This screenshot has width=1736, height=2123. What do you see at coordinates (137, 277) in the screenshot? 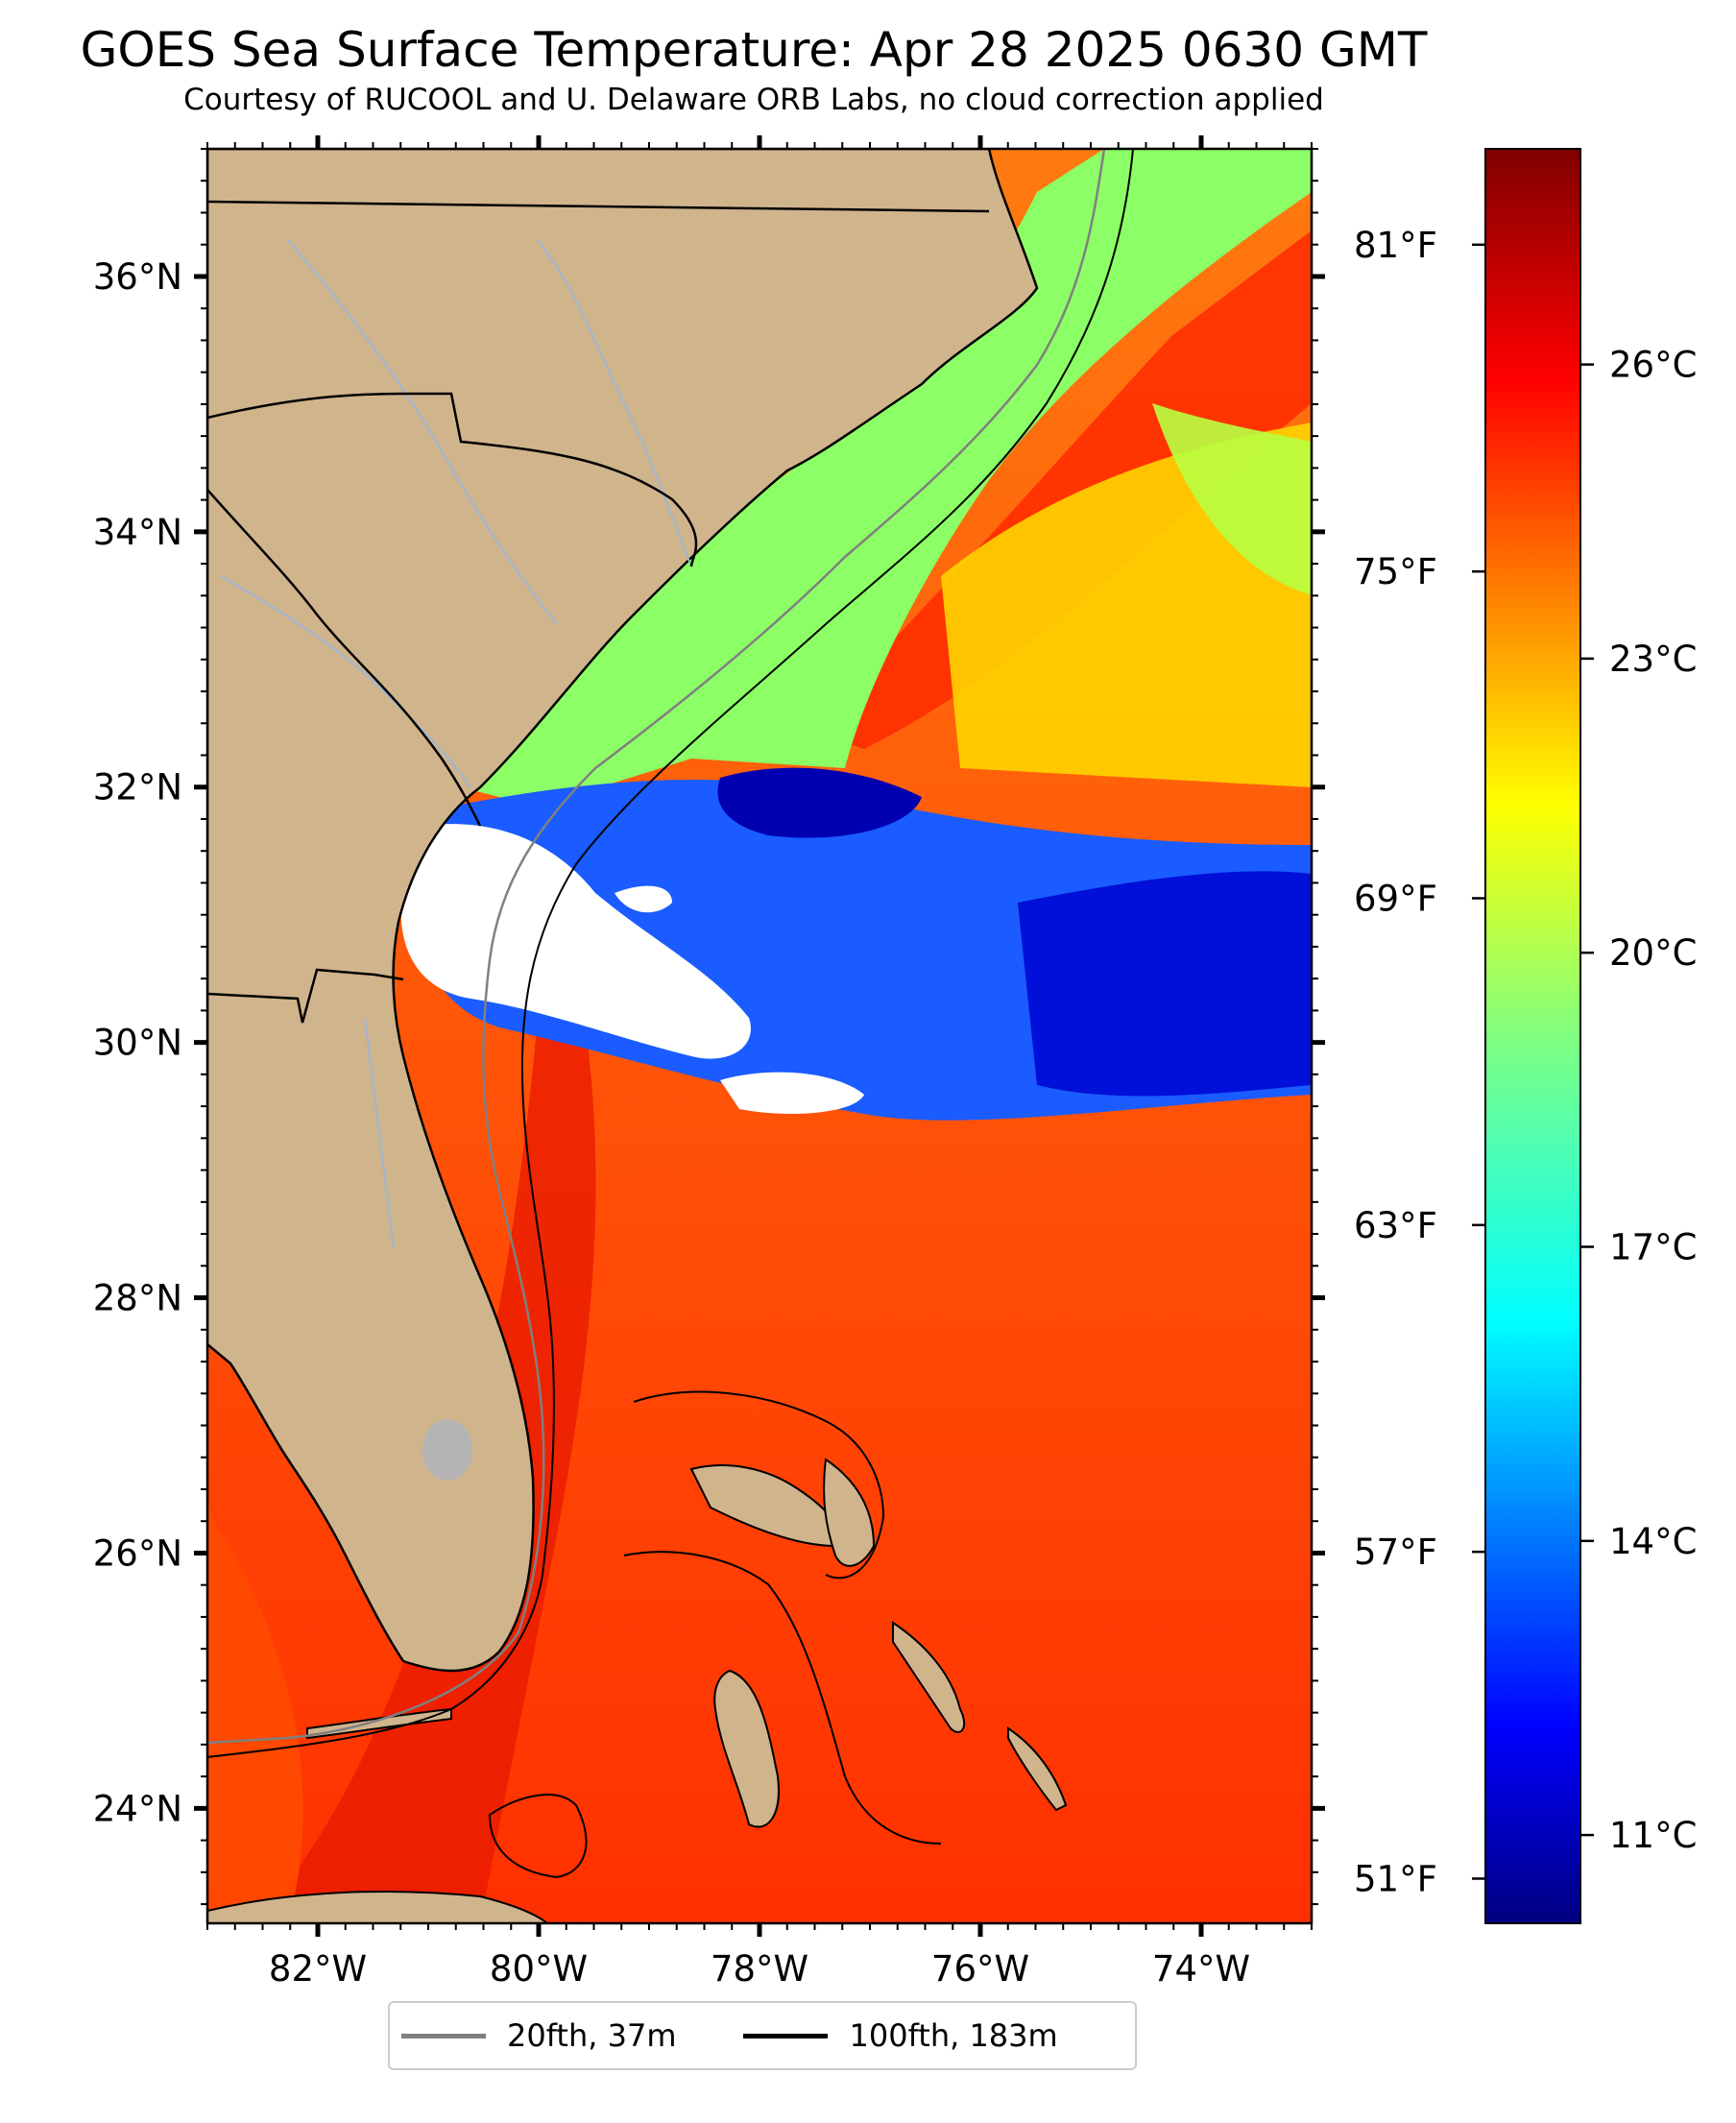
I see `lat-tick-label: 36°N` at bounding box center [137, 277].